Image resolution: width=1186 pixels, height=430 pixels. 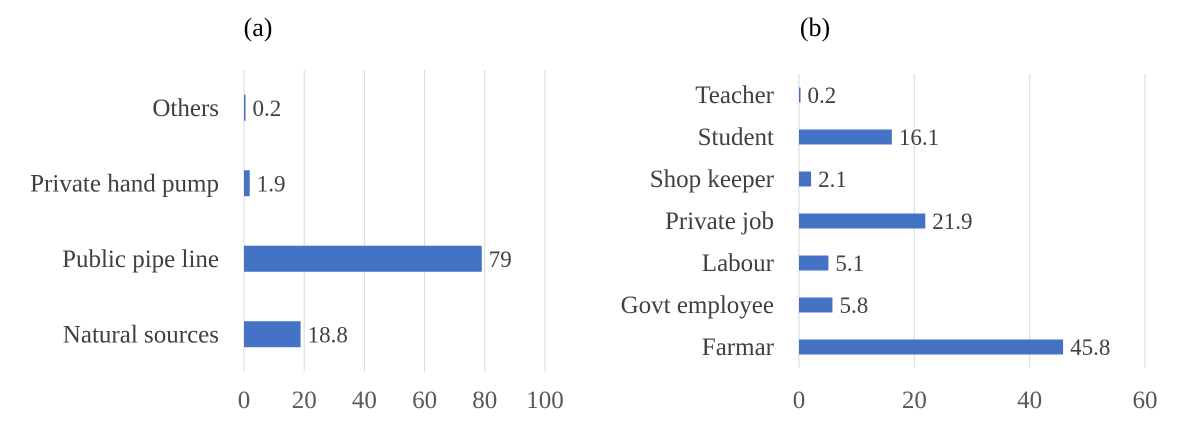 I want to click on panel-a-label: (a), so click(x=258, y=27).